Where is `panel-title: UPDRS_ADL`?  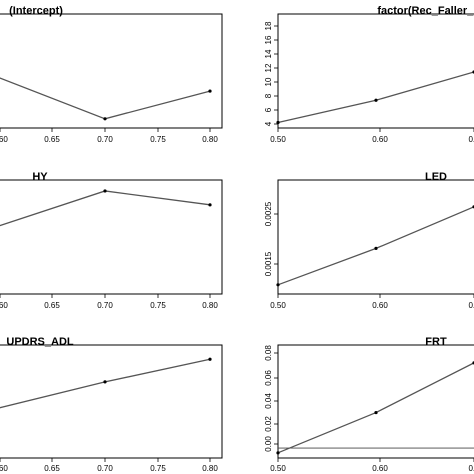
panel-title: UPDRS_ADL is located at coordinates (40, 342).